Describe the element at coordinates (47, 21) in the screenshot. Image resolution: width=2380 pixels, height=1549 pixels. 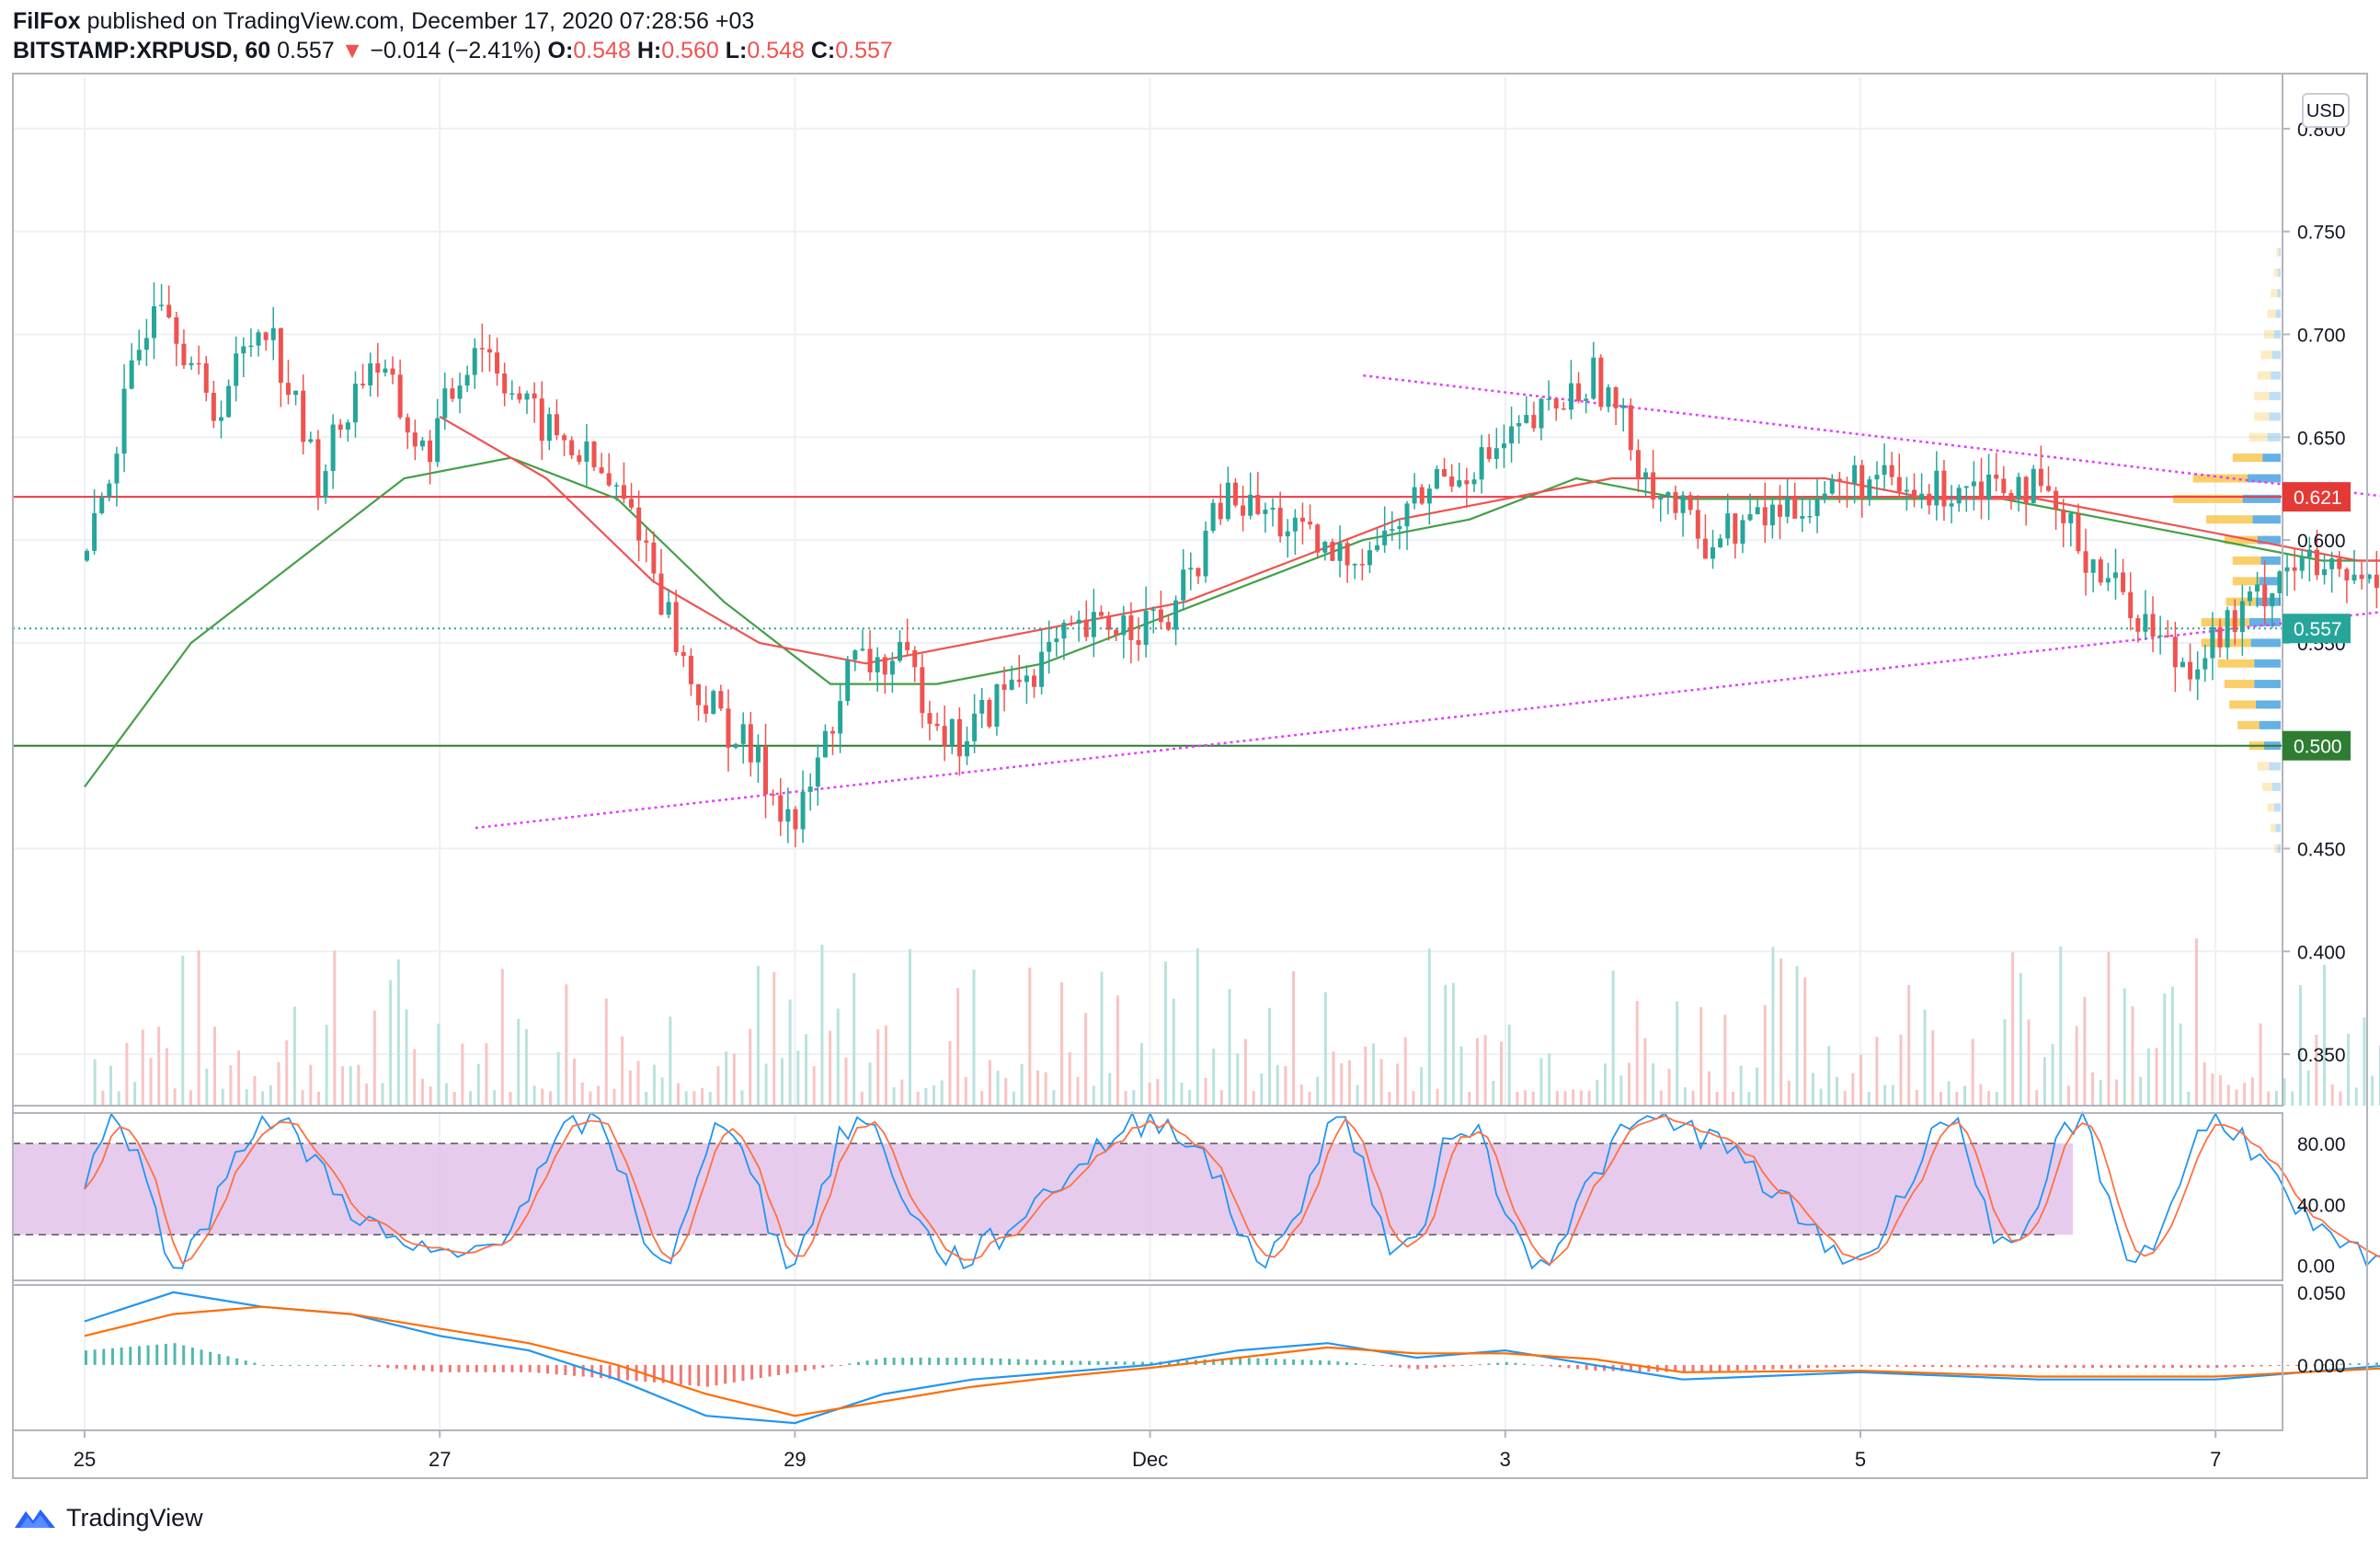
I see `publisher-name: FilFox` at that location.